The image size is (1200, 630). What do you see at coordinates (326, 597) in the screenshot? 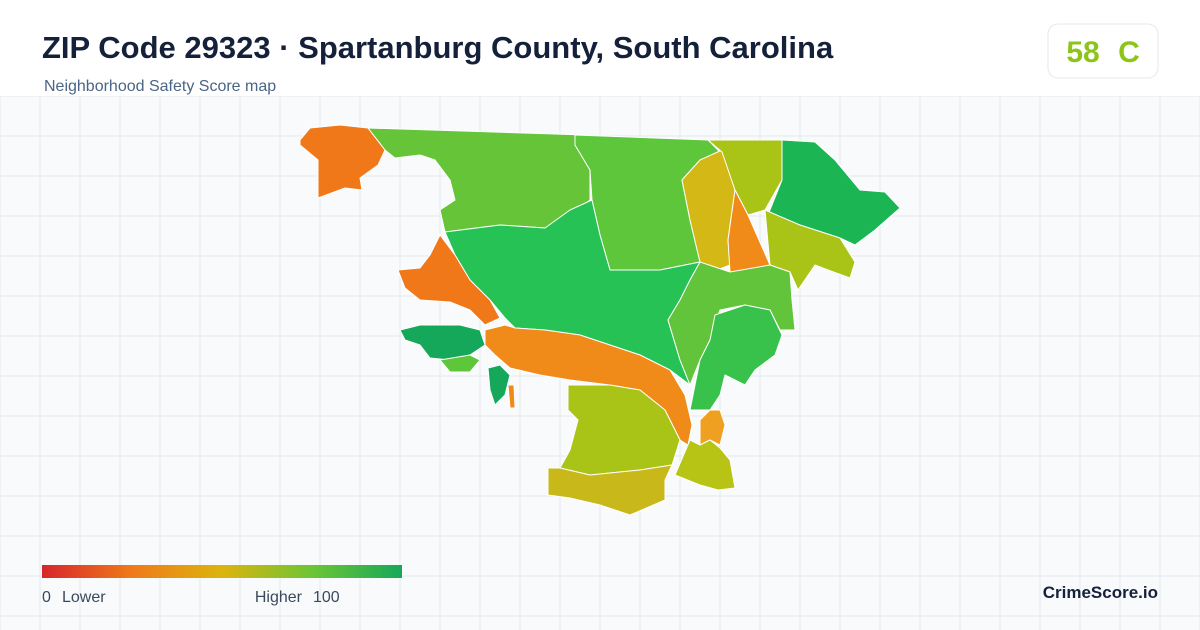
I see `legend-max: 100` at bounding box center [326, 597].